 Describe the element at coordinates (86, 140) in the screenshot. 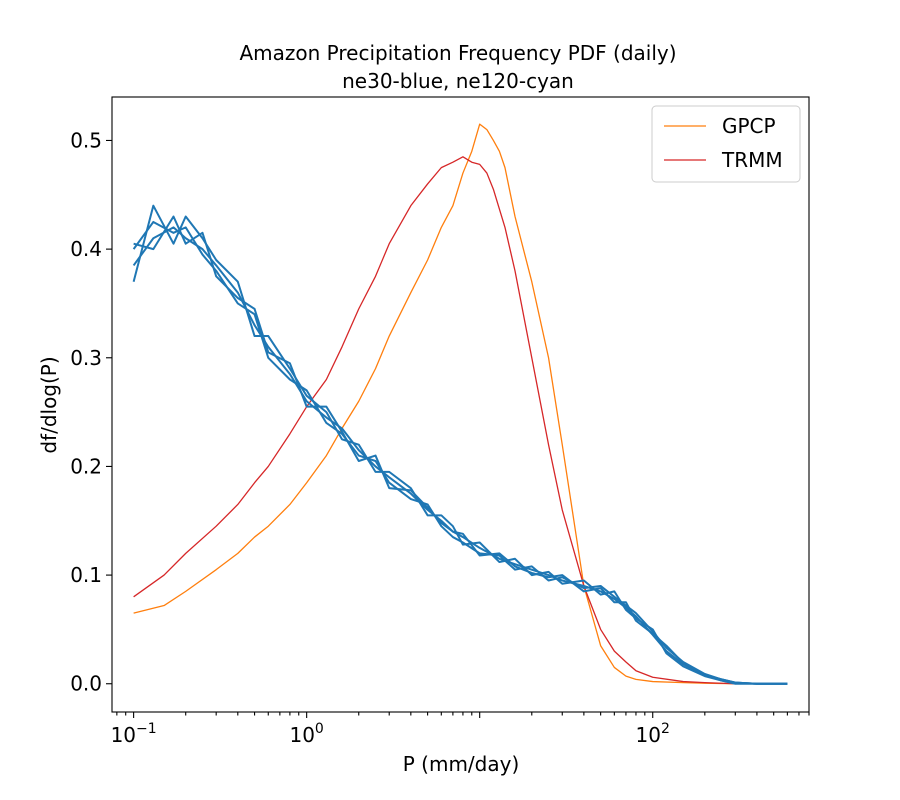

I see `y-tick-label: 0.5` at that location.